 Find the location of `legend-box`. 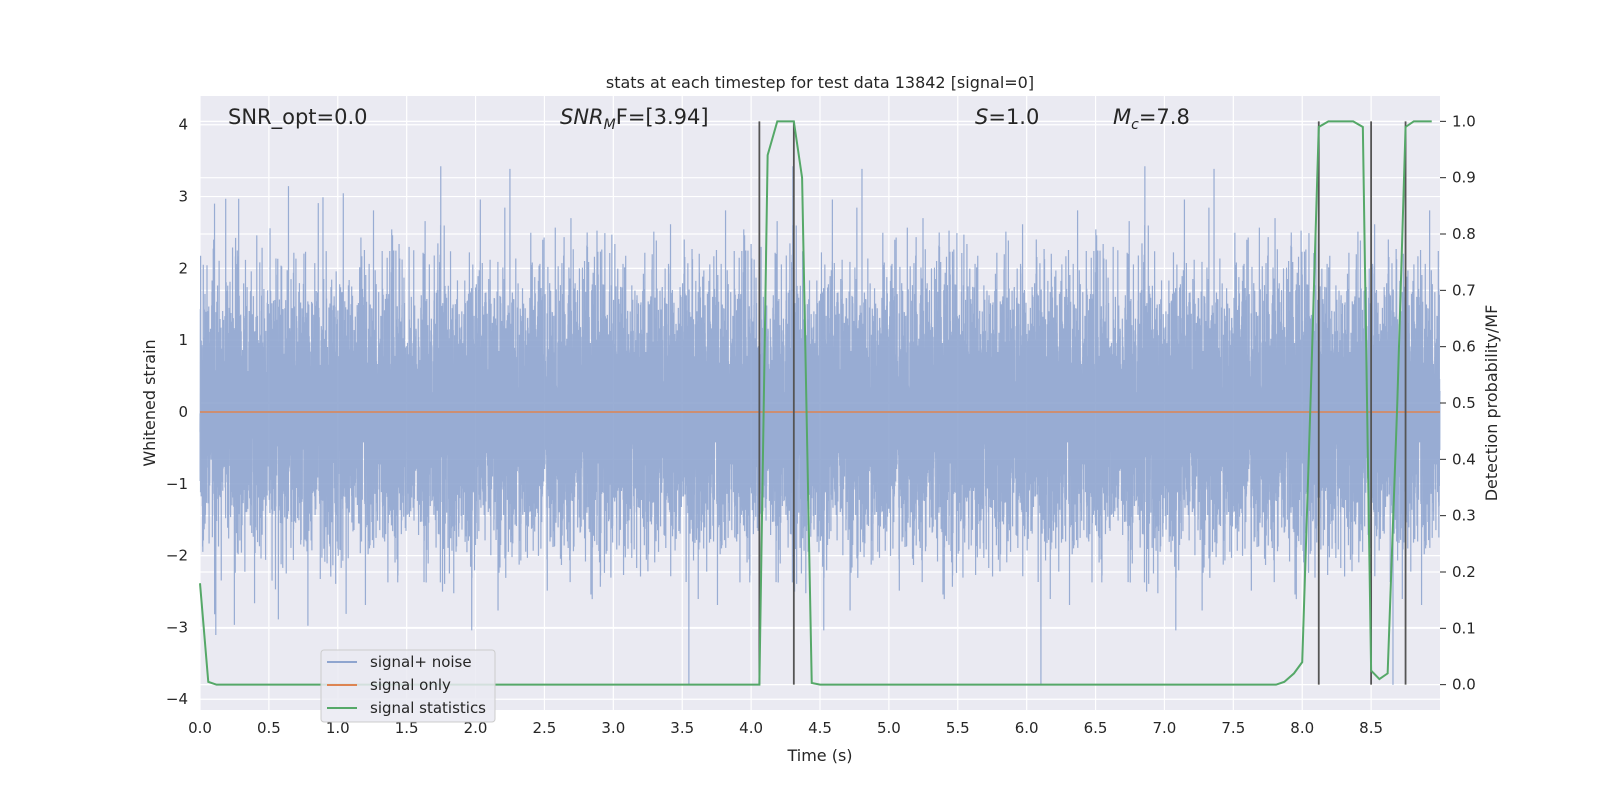

legend-box is located at coordinates (408, 686).